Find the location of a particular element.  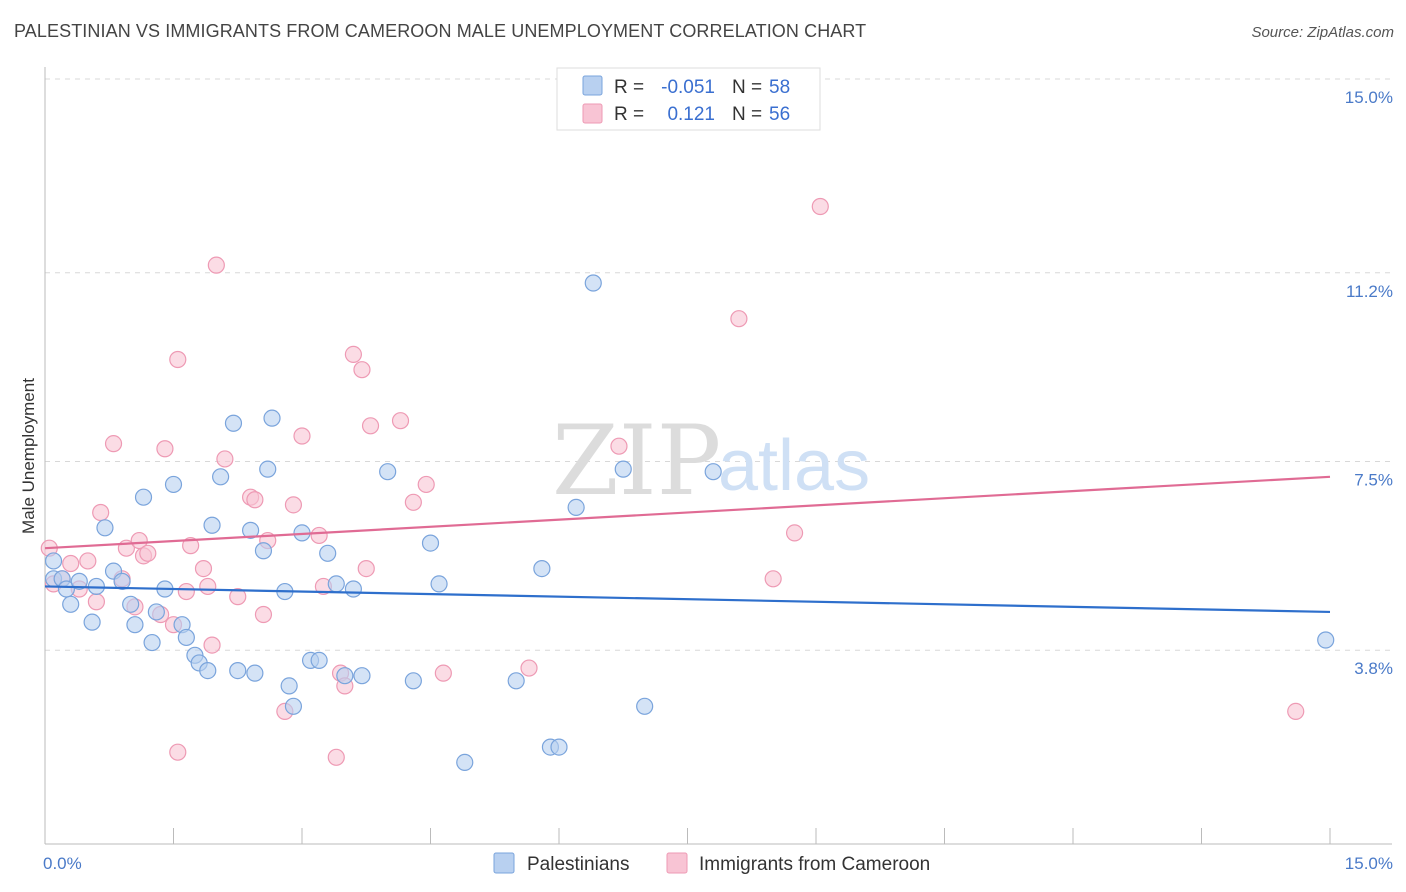

y-tick-label-3: 15.0% is located at coordinates (1369, 97).